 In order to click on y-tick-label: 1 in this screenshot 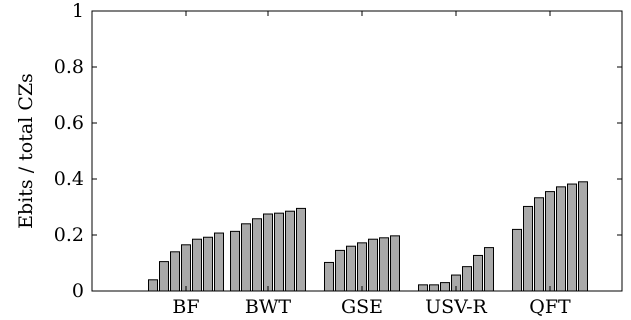, I will do `click(78, 11)`.